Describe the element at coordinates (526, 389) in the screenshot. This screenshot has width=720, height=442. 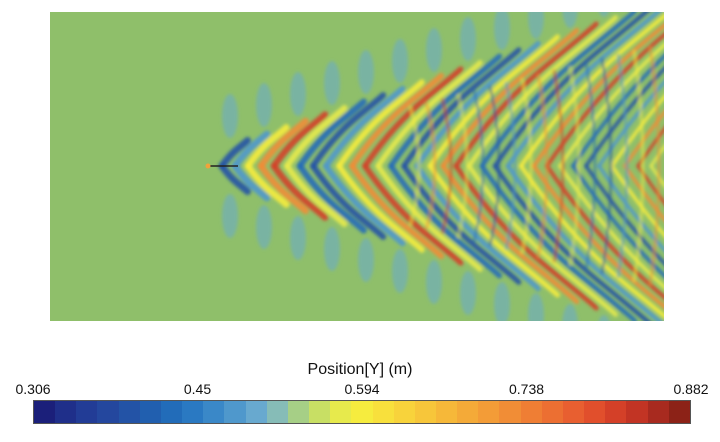
I see `colorbar-tick-label: 0.738` at that location.